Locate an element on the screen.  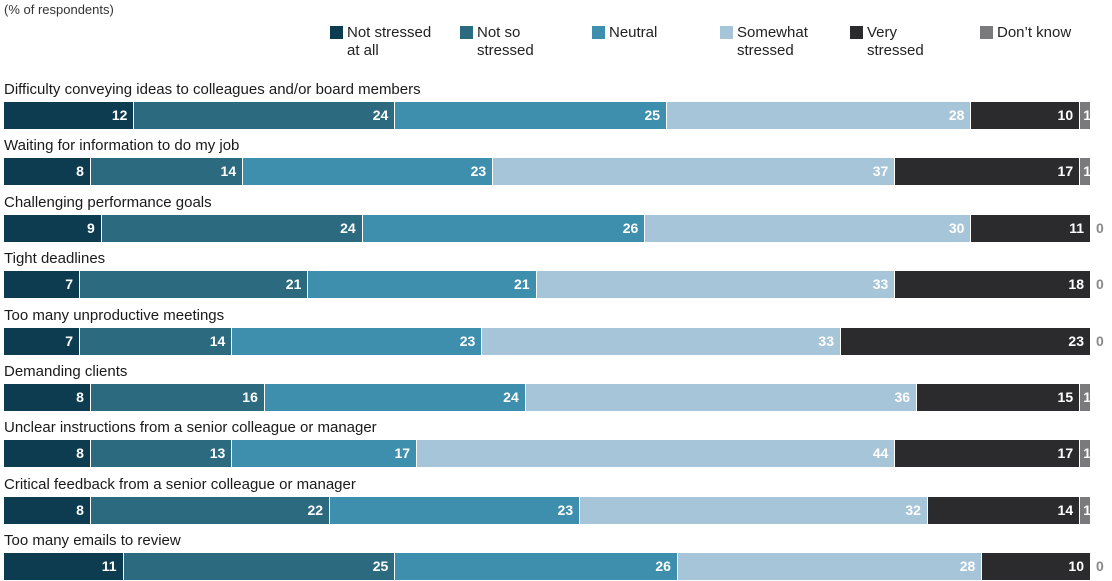
bar-value-label: 9 is located at coordinates (91, 228).